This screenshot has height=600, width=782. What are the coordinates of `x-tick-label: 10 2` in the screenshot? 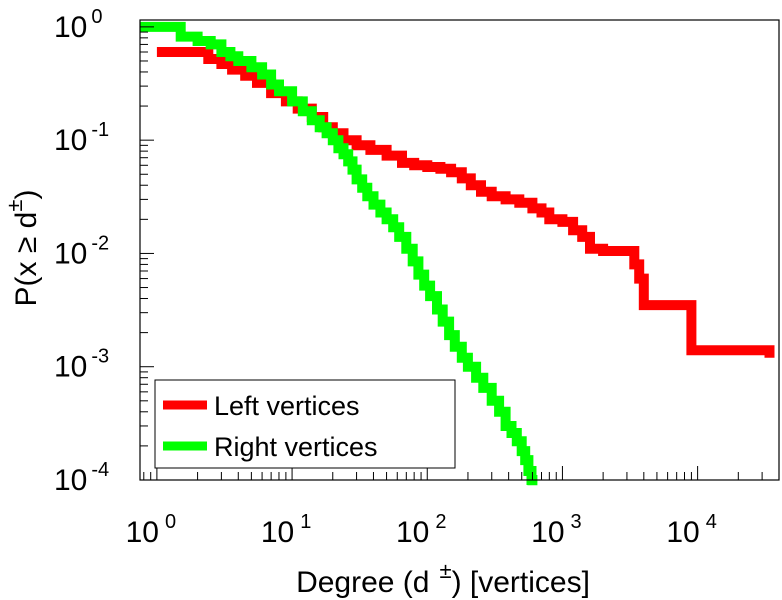 It's located at (421, 530).